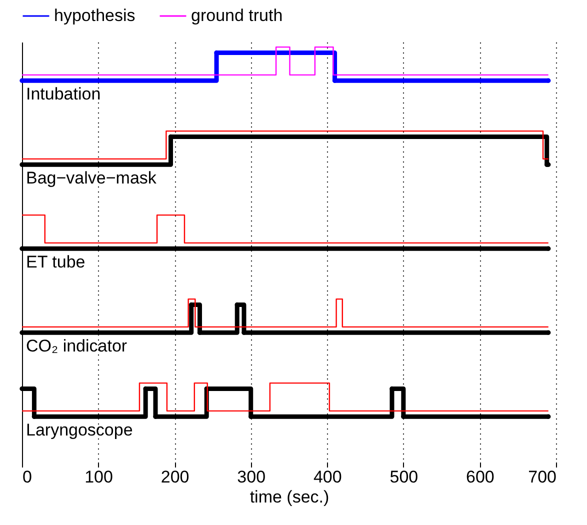  What do you see at coordinates (56, 262) in the screenshot?
I see `text: ET tube` at bounding box center [56, 262].